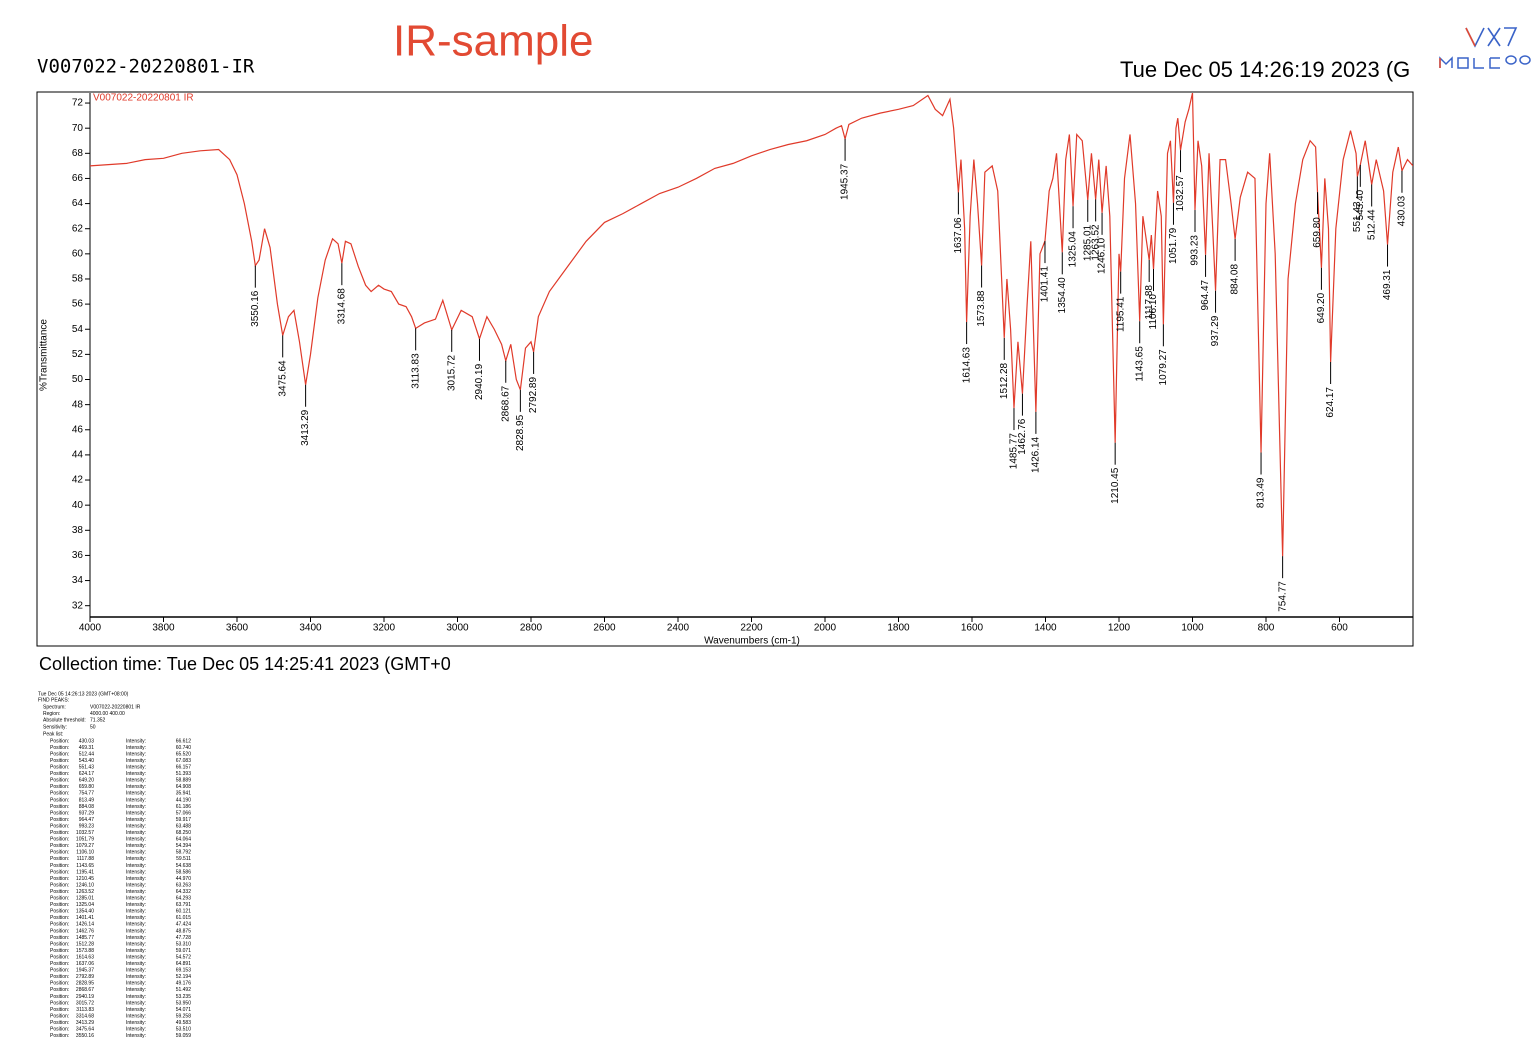 This screenshot has height=1048, width=1538. I want to click on peak-label: 1263.52, so click(1095, 242).